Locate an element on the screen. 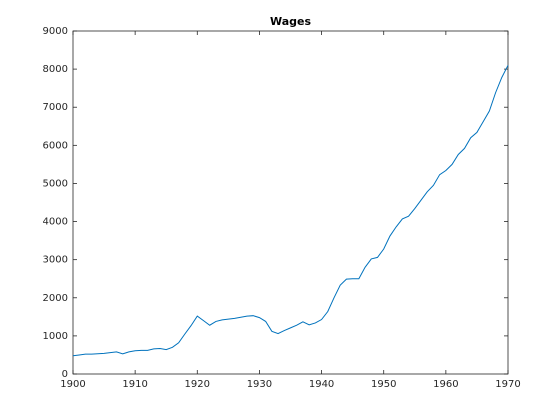 This screenshot has height=420, width=560. y-tick-label: 6000 is located at coordinates (55, 145).